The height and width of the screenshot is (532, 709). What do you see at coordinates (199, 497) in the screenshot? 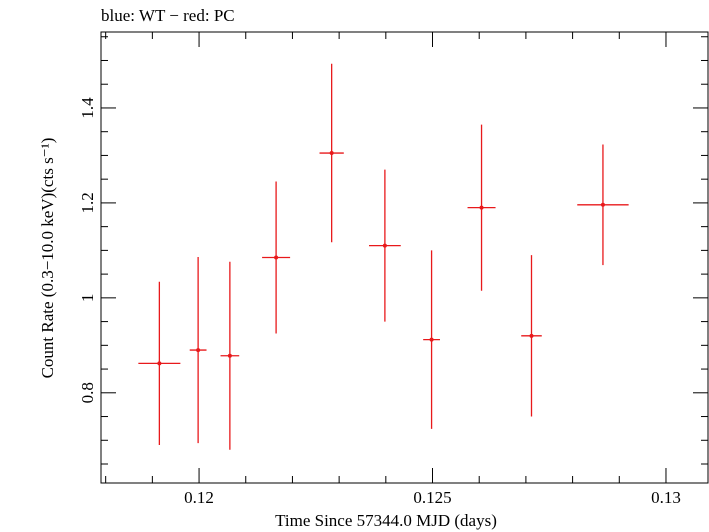
I see `x-tick-label: 0.12` at bounding box center [199, 497].